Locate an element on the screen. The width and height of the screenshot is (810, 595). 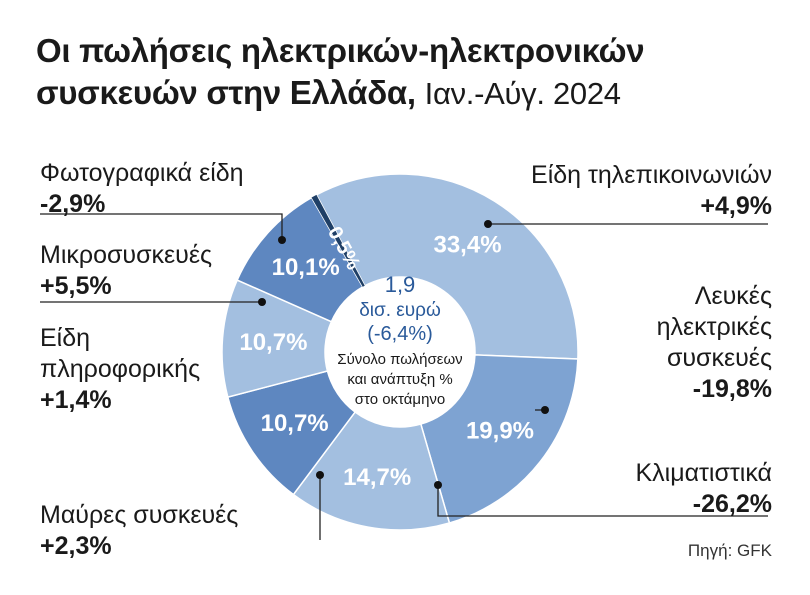
center-total: 1,9 is located at coordinates (400, 284).